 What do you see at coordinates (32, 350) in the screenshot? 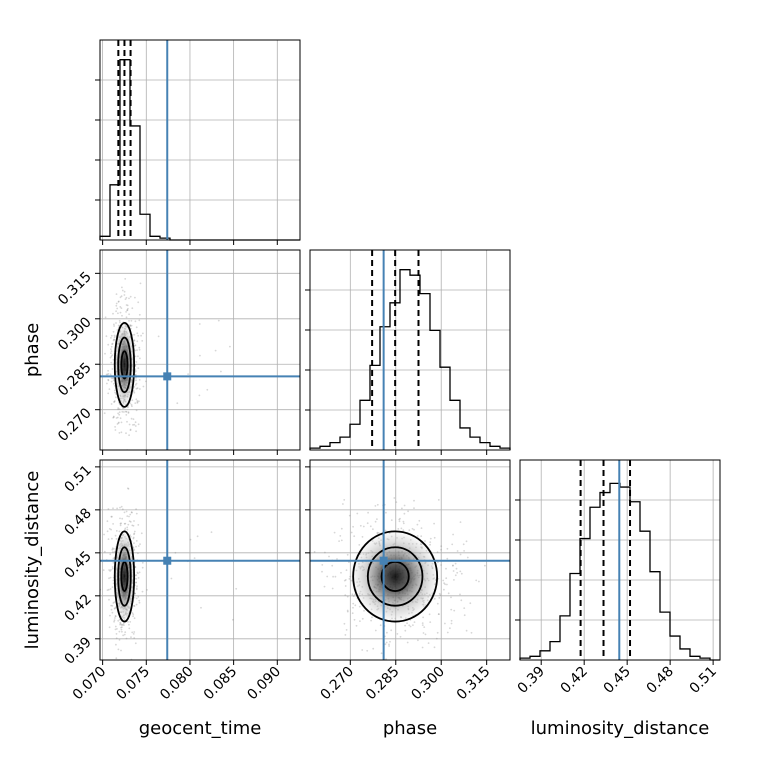
I see `y-axis-label: phase` at bounding box center [32, 350].